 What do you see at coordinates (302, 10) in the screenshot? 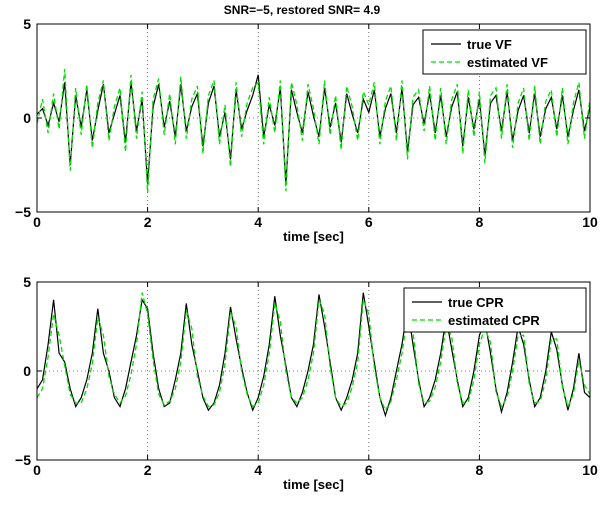
I see `figure-title: SNR=−5, restored SNR= 4.9` at bounding box center [302, 10].